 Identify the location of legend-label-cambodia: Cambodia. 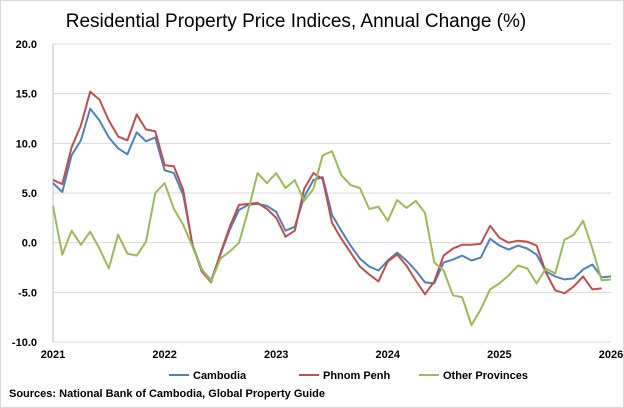
(220, 376).